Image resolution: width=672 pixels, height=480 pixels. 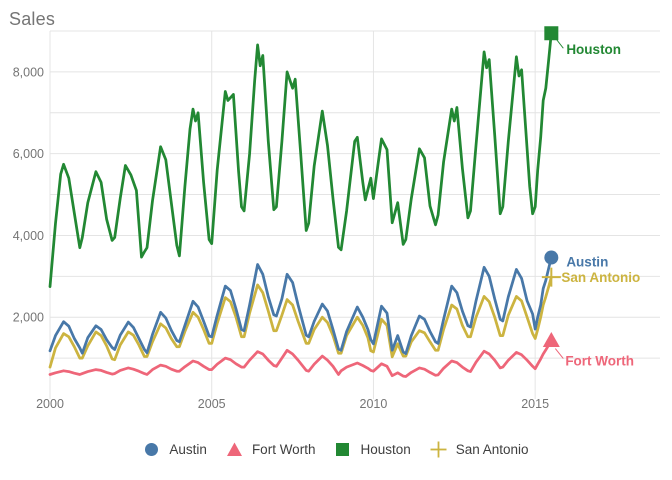 What do you see at coordinates (385, 449) in the screenshot?
I see `legend-item-label: Houston` at bounding box center [385, 449].